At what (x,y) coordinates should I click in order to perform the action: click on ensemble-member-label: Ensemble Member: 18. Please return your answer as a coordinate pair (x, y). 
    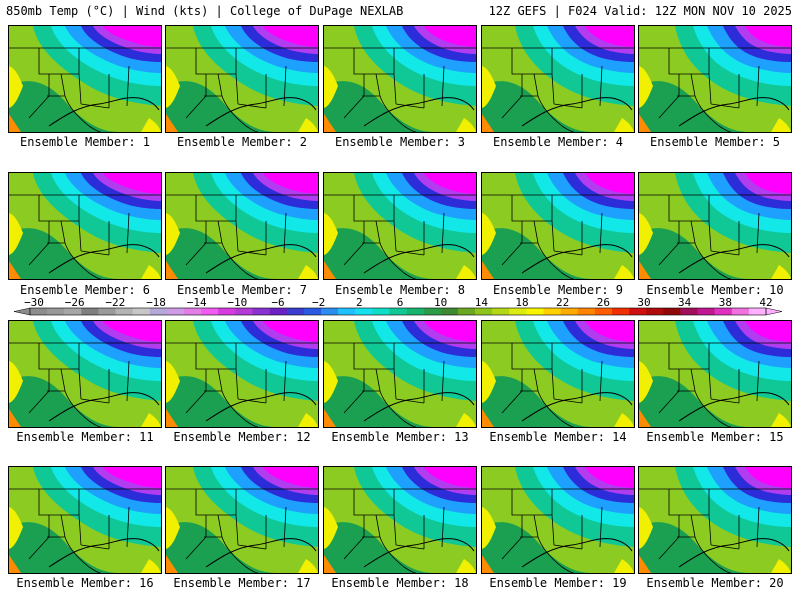
    Looking at the image, I should click on (400, 583).